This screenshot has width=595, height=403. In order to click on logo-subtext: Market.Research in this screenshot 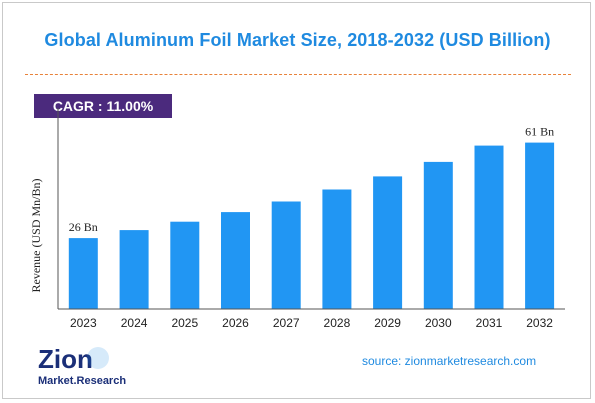, I will do `click(82, 381)`.